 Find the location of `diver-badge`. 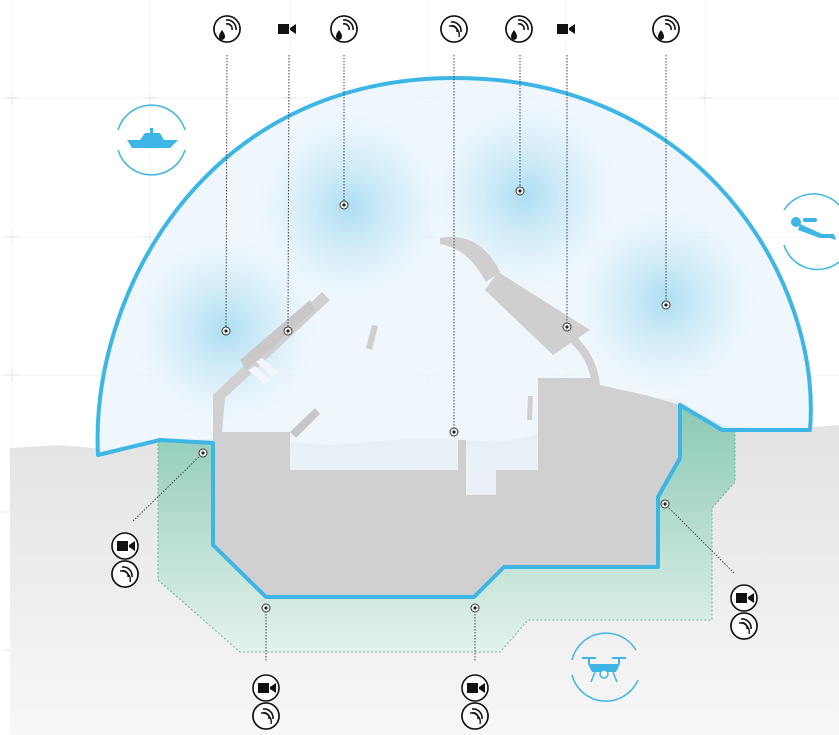

diver-badge is located at coordinates (811, 232).